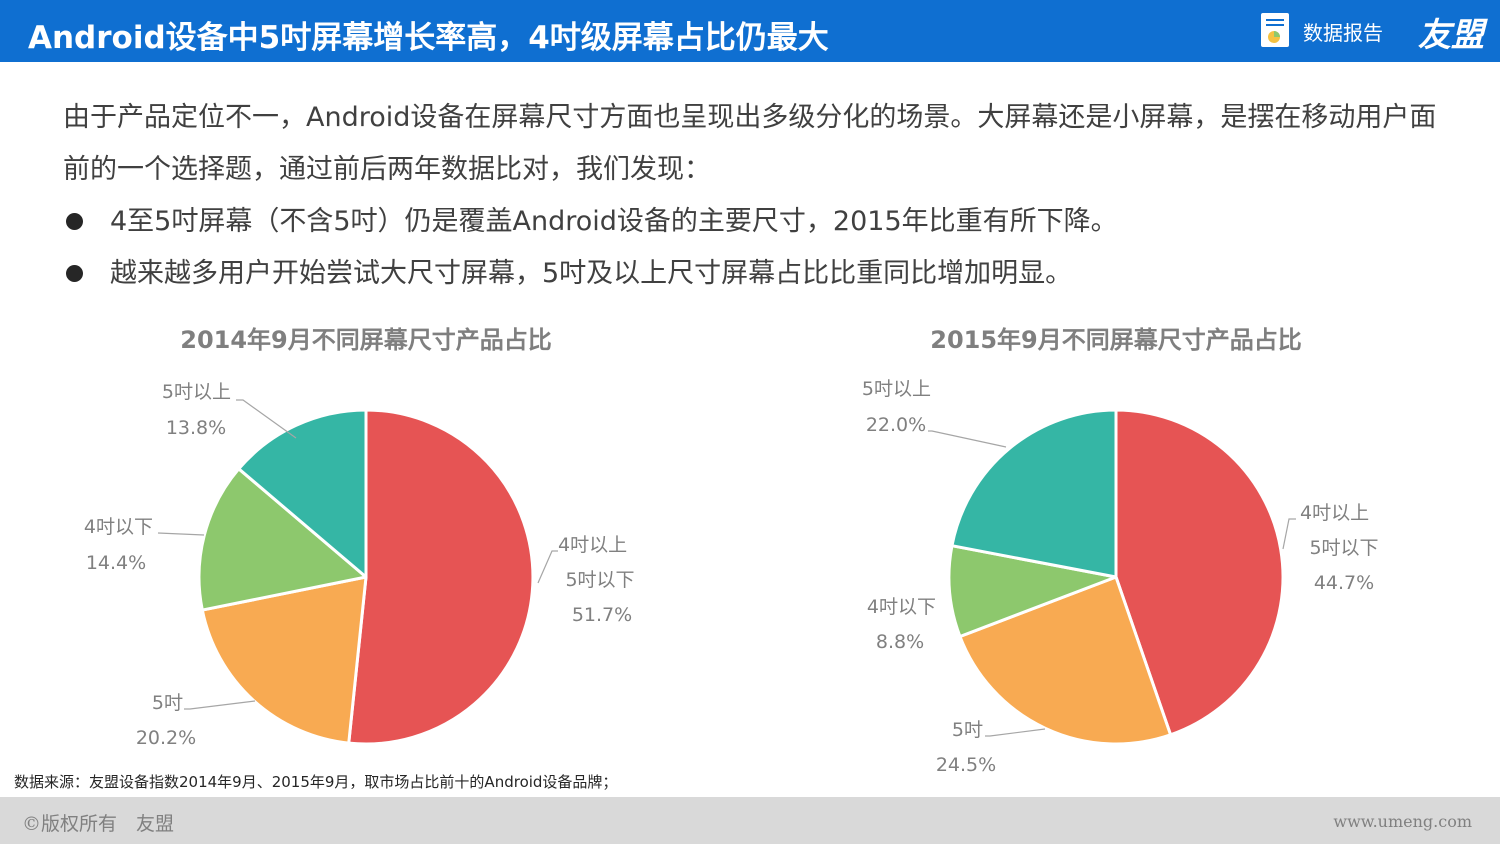 The image size is (1500, 844). What do you see at coordinates (966, 765) in the screenshot?
I see `slice-value-label: 24.5%` at bounding box center [966, 765].